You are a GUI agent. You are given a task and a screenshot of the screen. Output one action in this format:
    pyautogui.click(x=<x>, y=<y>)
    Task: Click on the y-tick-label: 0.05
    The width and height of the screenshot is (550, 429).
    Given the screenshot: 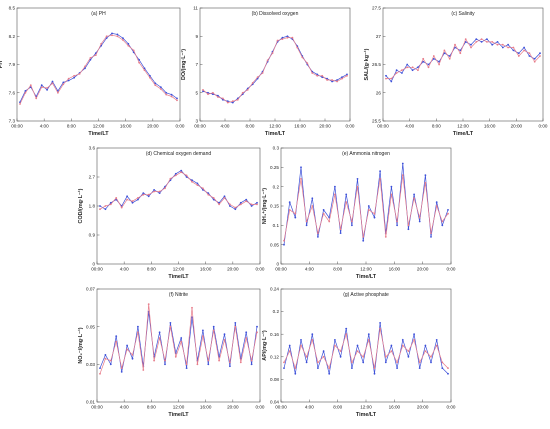 What is the action you would take?
    pyautogui.click(x=90, y=326)
    